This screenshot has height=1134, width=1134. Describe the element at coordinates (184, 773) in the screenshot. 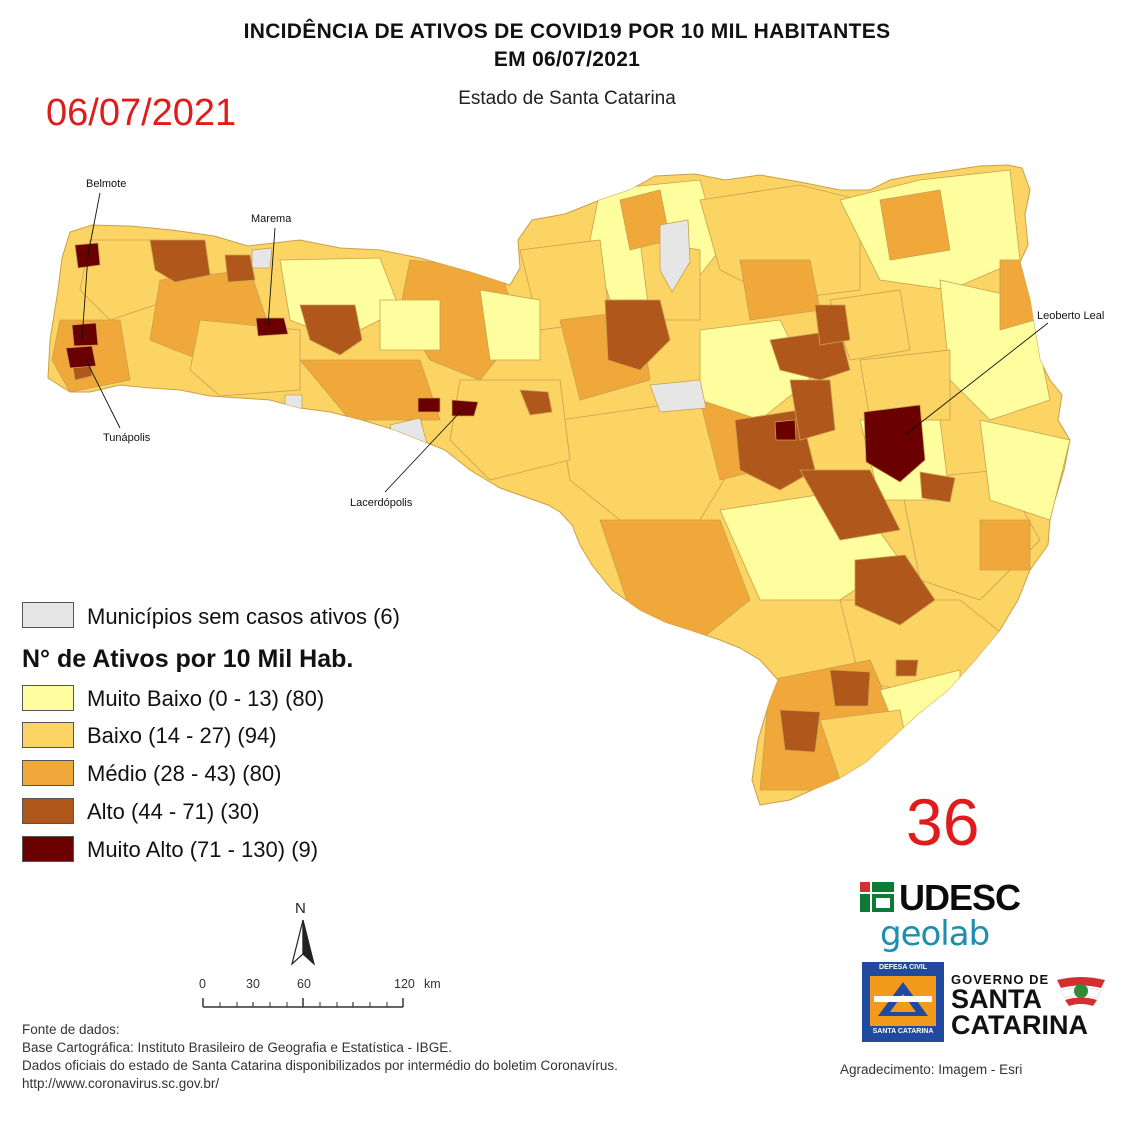

I see `legend-label-medio: Médio (28 - 43) (80)` at that location.